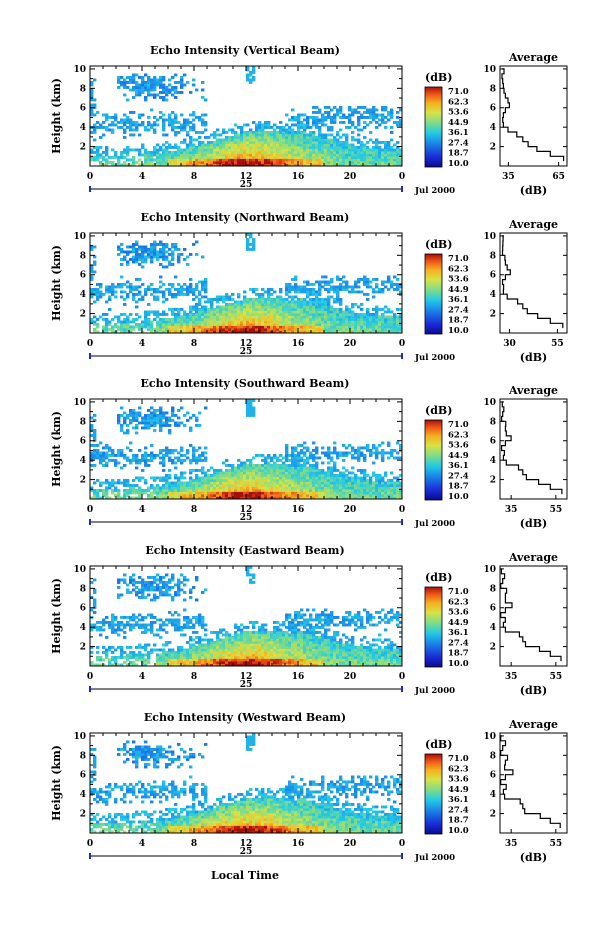 This screenshot has height=933, width=616. Describe the element at coordinates (83, 276) in the screenshot. I see `y-tick-label: 6` at that location.